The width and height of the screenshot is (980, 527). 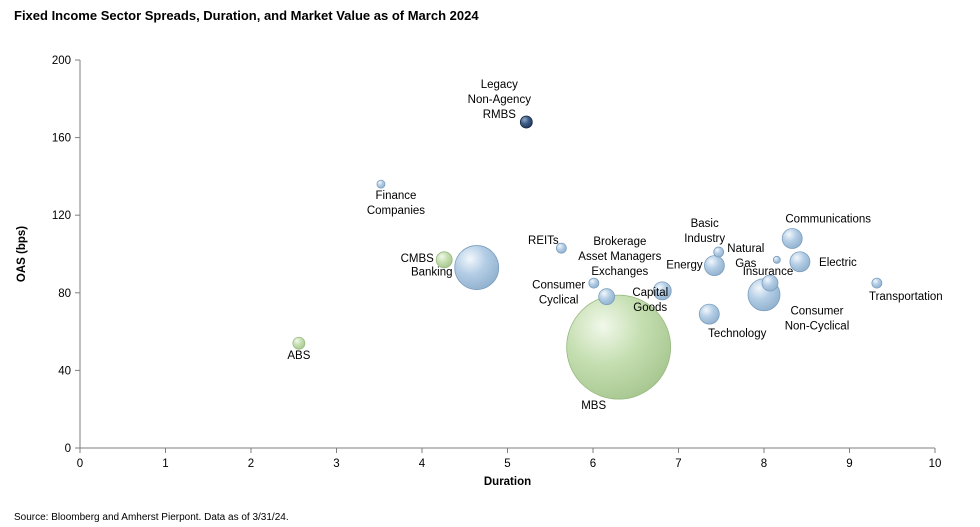 I want to click on x-tick-label: 9, so click(x=849, y=464).